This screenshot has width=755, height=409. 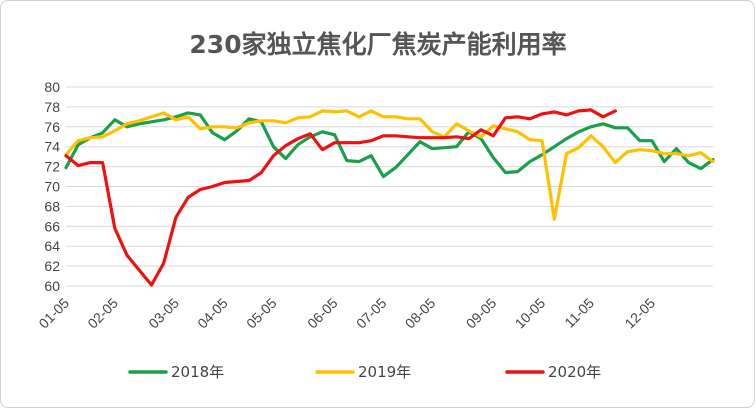 I want to click on y-tick-label: 70, so click(x=52, y=187).